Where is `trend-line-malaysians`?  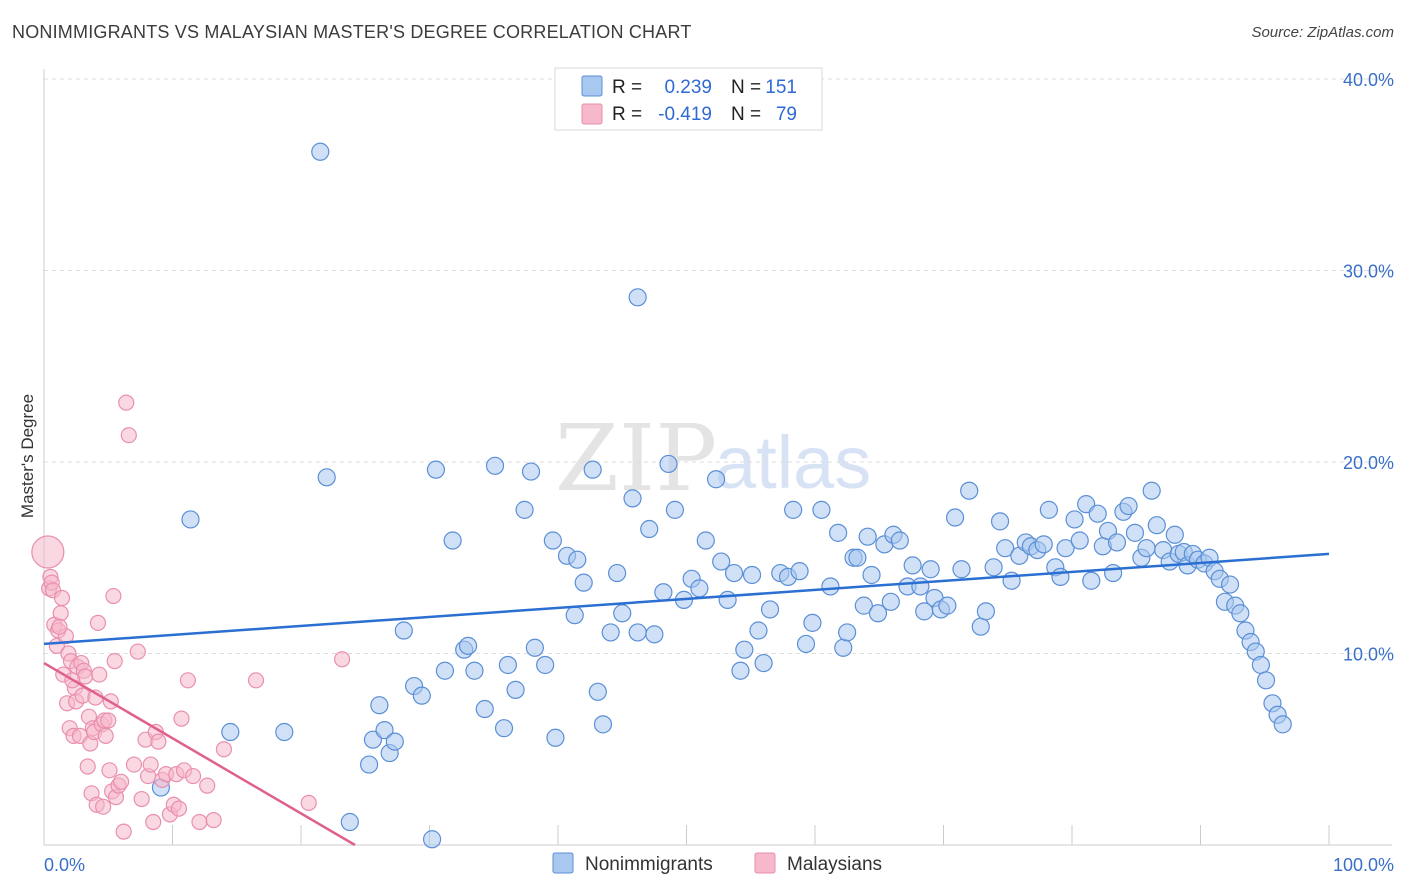
trend-line-malaysians is located at coordinates (199, 754).